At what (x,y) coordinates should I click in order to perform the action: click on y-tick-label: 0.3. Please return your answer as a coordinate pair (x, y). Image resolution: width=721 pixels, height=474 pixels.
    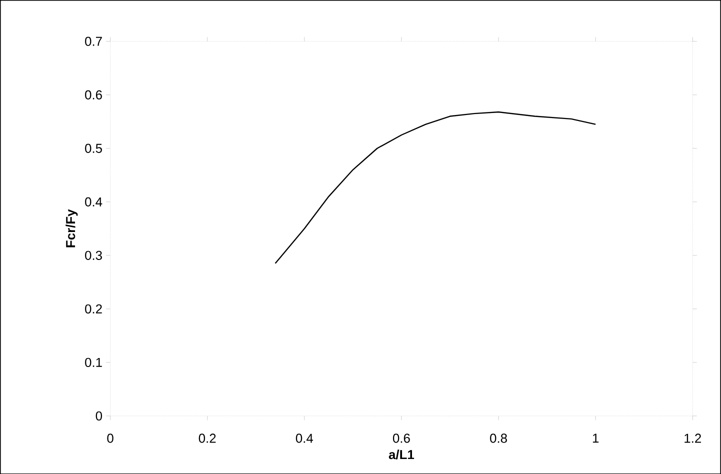
    Looking at the image, I should click on (93, 255).